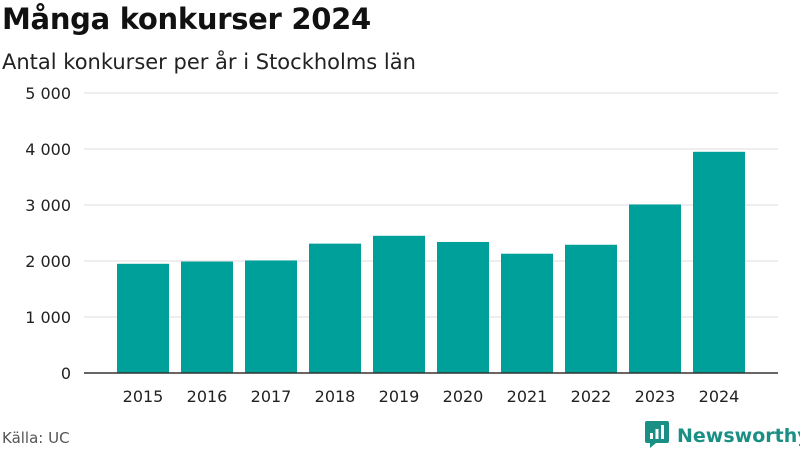 This screenshot has width=800, height=450. Describe the element at coordinates (143, 318) in the screenshot. I see `bar-2015` at that location.